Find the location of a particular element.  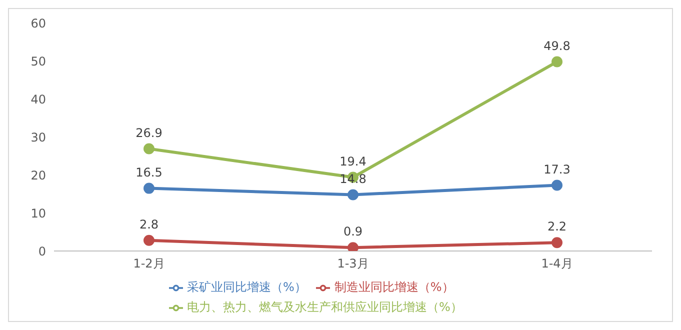

y-tick-label: 10 is located at coordinates (38, 213).